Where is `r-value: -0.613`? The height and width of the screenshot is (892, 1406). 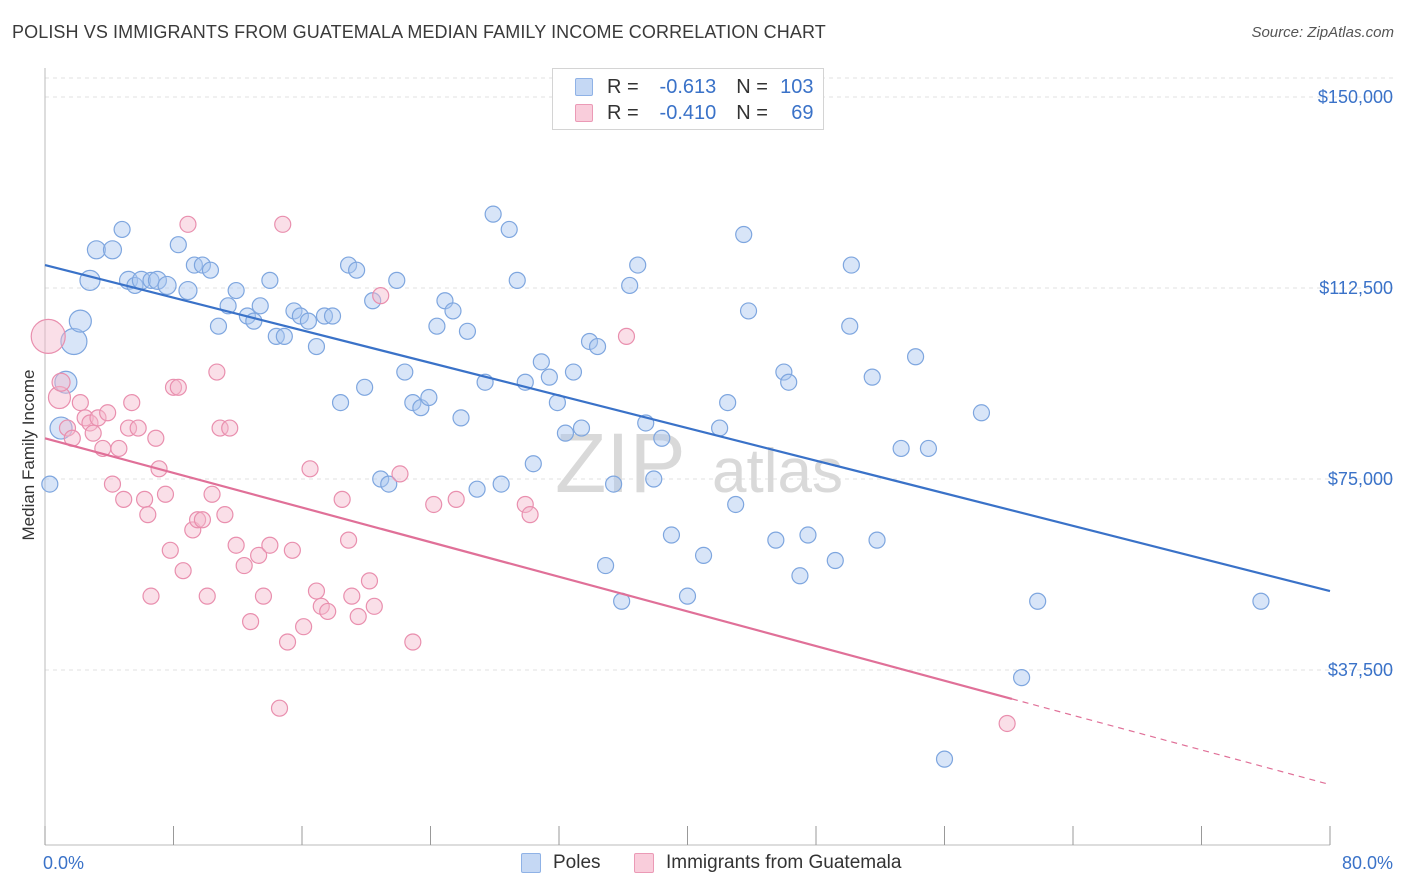
r-value: -0.613 is located at coordinates (688, 86).